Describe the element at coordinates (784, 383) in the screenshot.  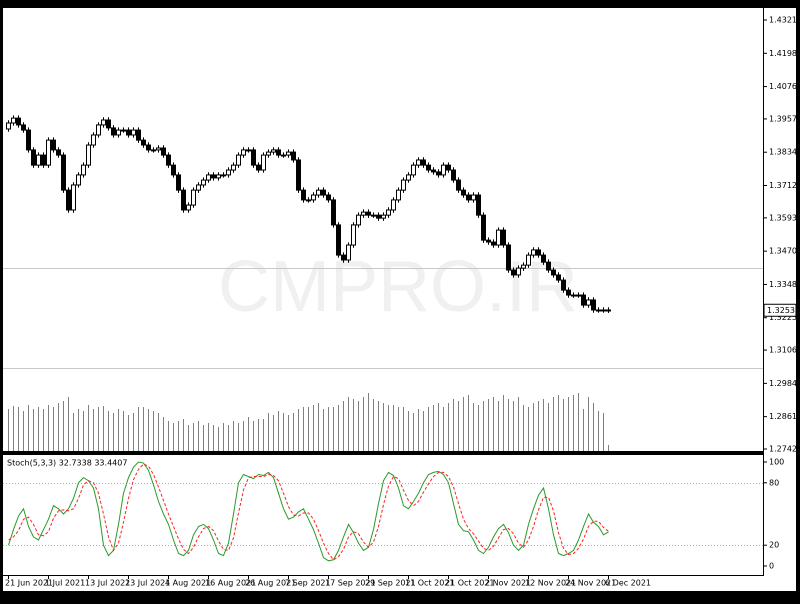
I see `y-tick-label: 1.29840` at that location.